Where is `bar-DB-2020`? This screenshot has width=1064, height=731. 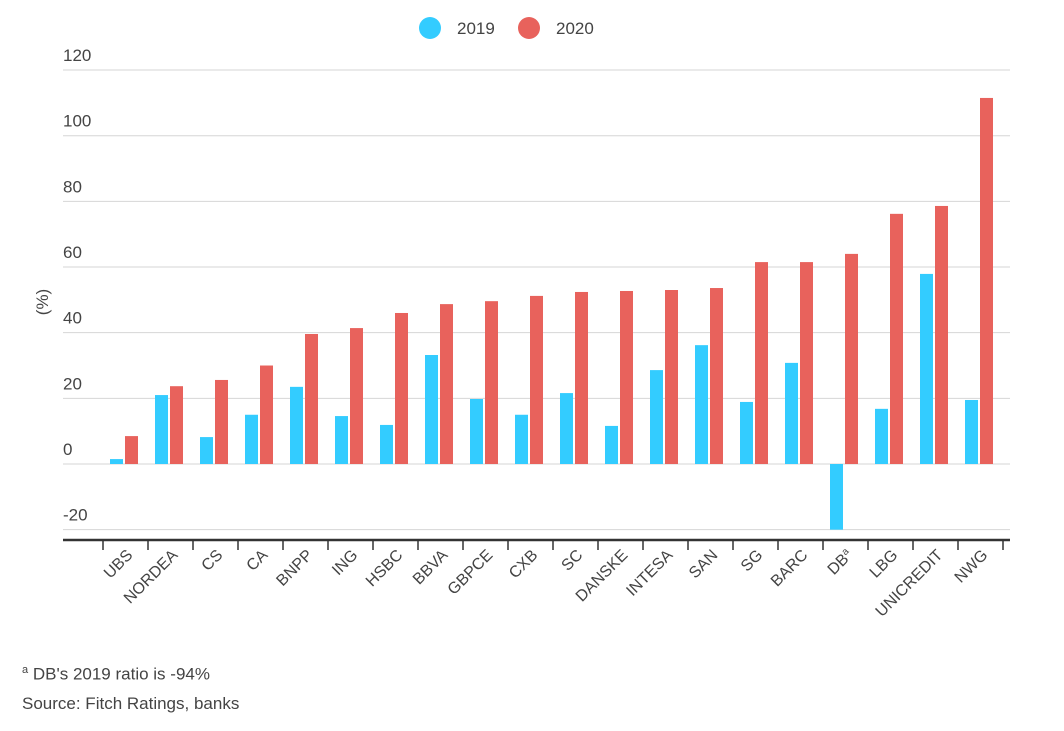 bar-DB-2020 is located at coordinates (851, 358).